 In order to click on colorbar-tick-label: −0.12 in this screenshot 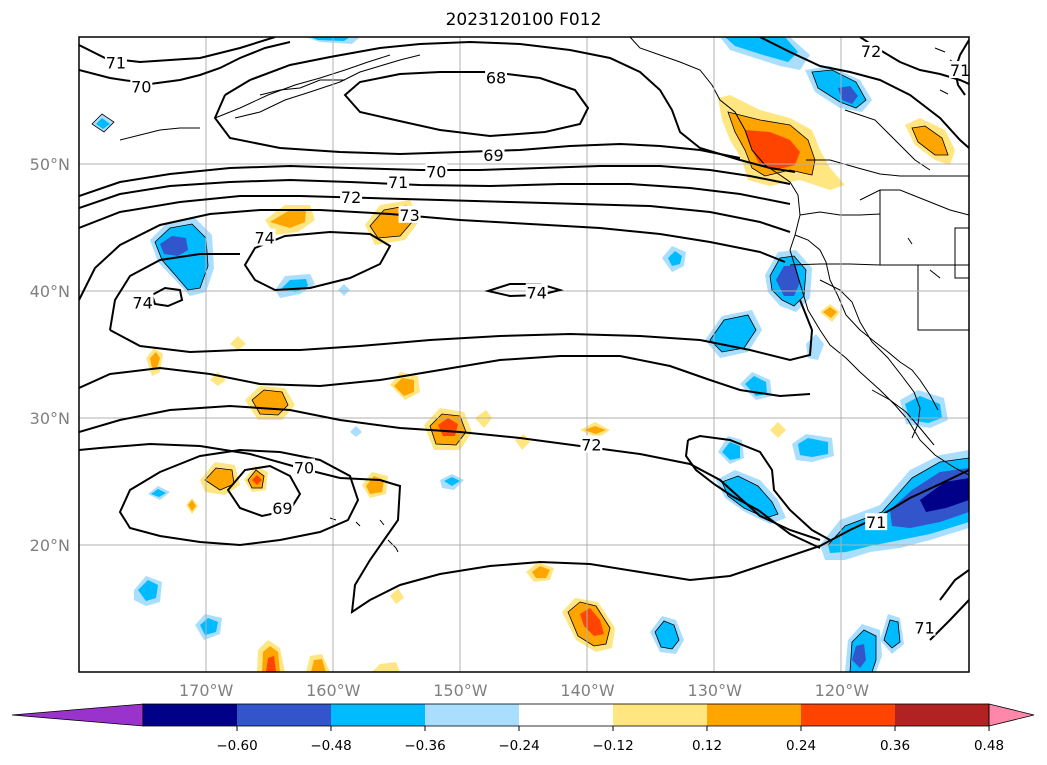, I will do `click(612, 746)`.